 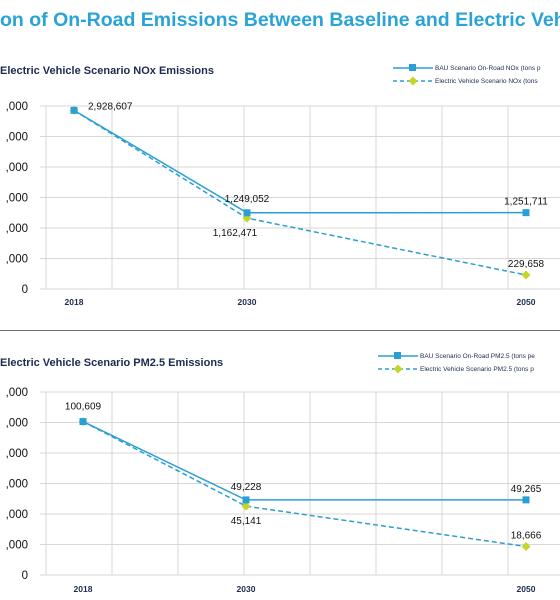 I want to click on data-label: 49,265, so click(x=526, y=489).